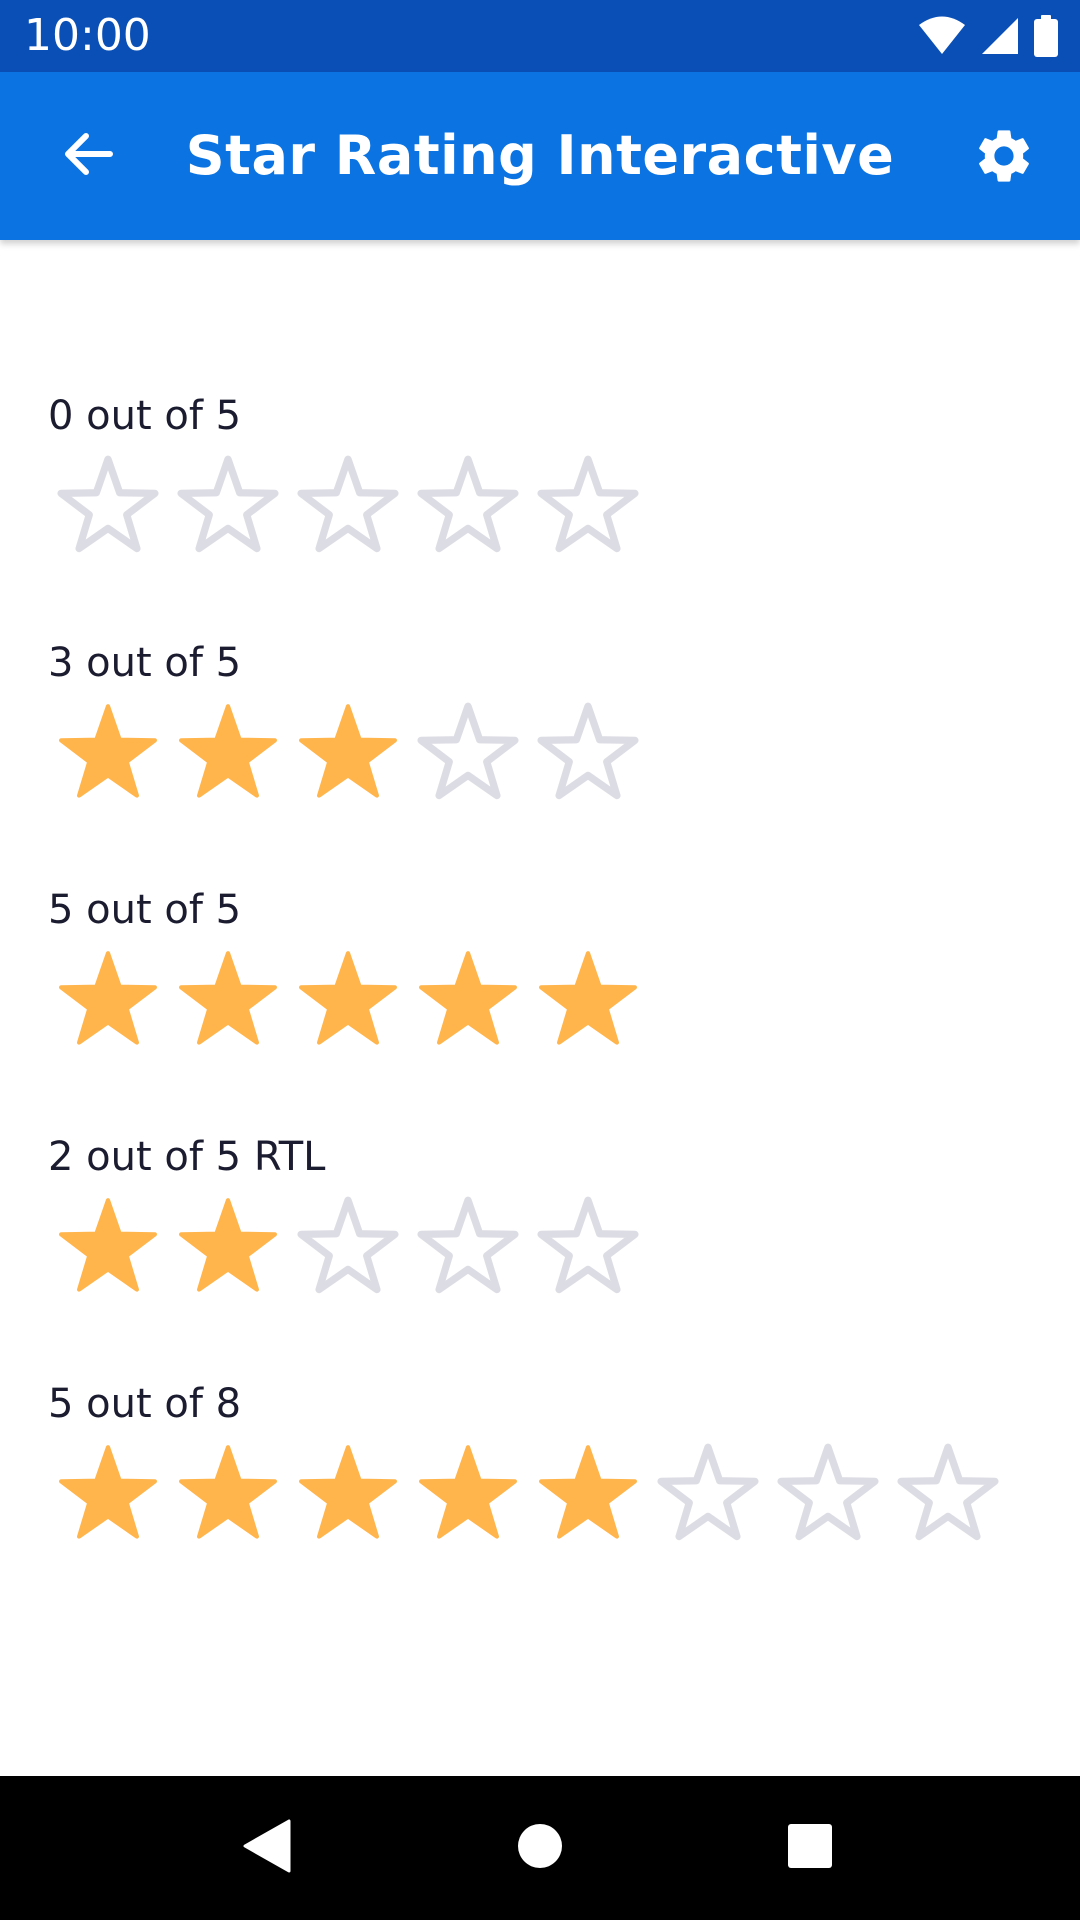 The image size is (1080, 1920). Describe the element at coordinates (1046, 36) in the screenshot. I see `battery-icon` at that location.